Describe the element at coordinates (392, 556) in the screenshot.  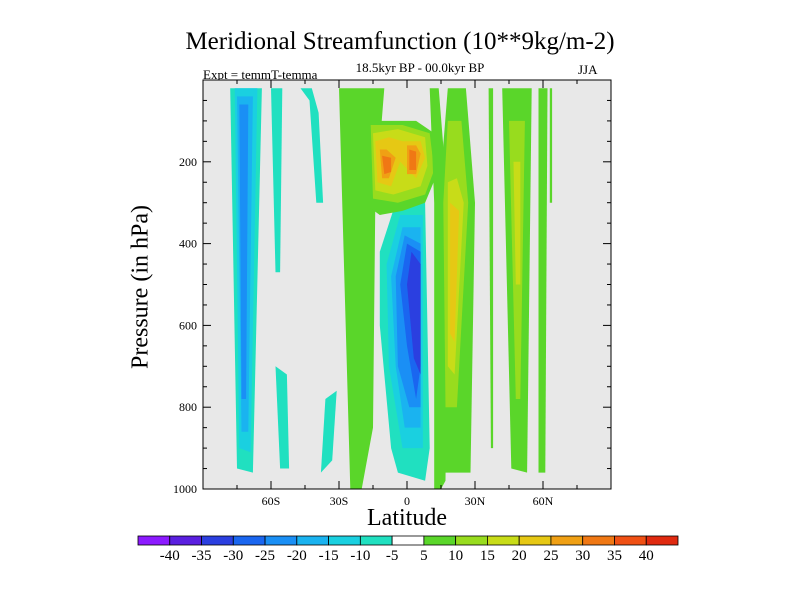
I see `colorbar-label-7: -5` at that location.